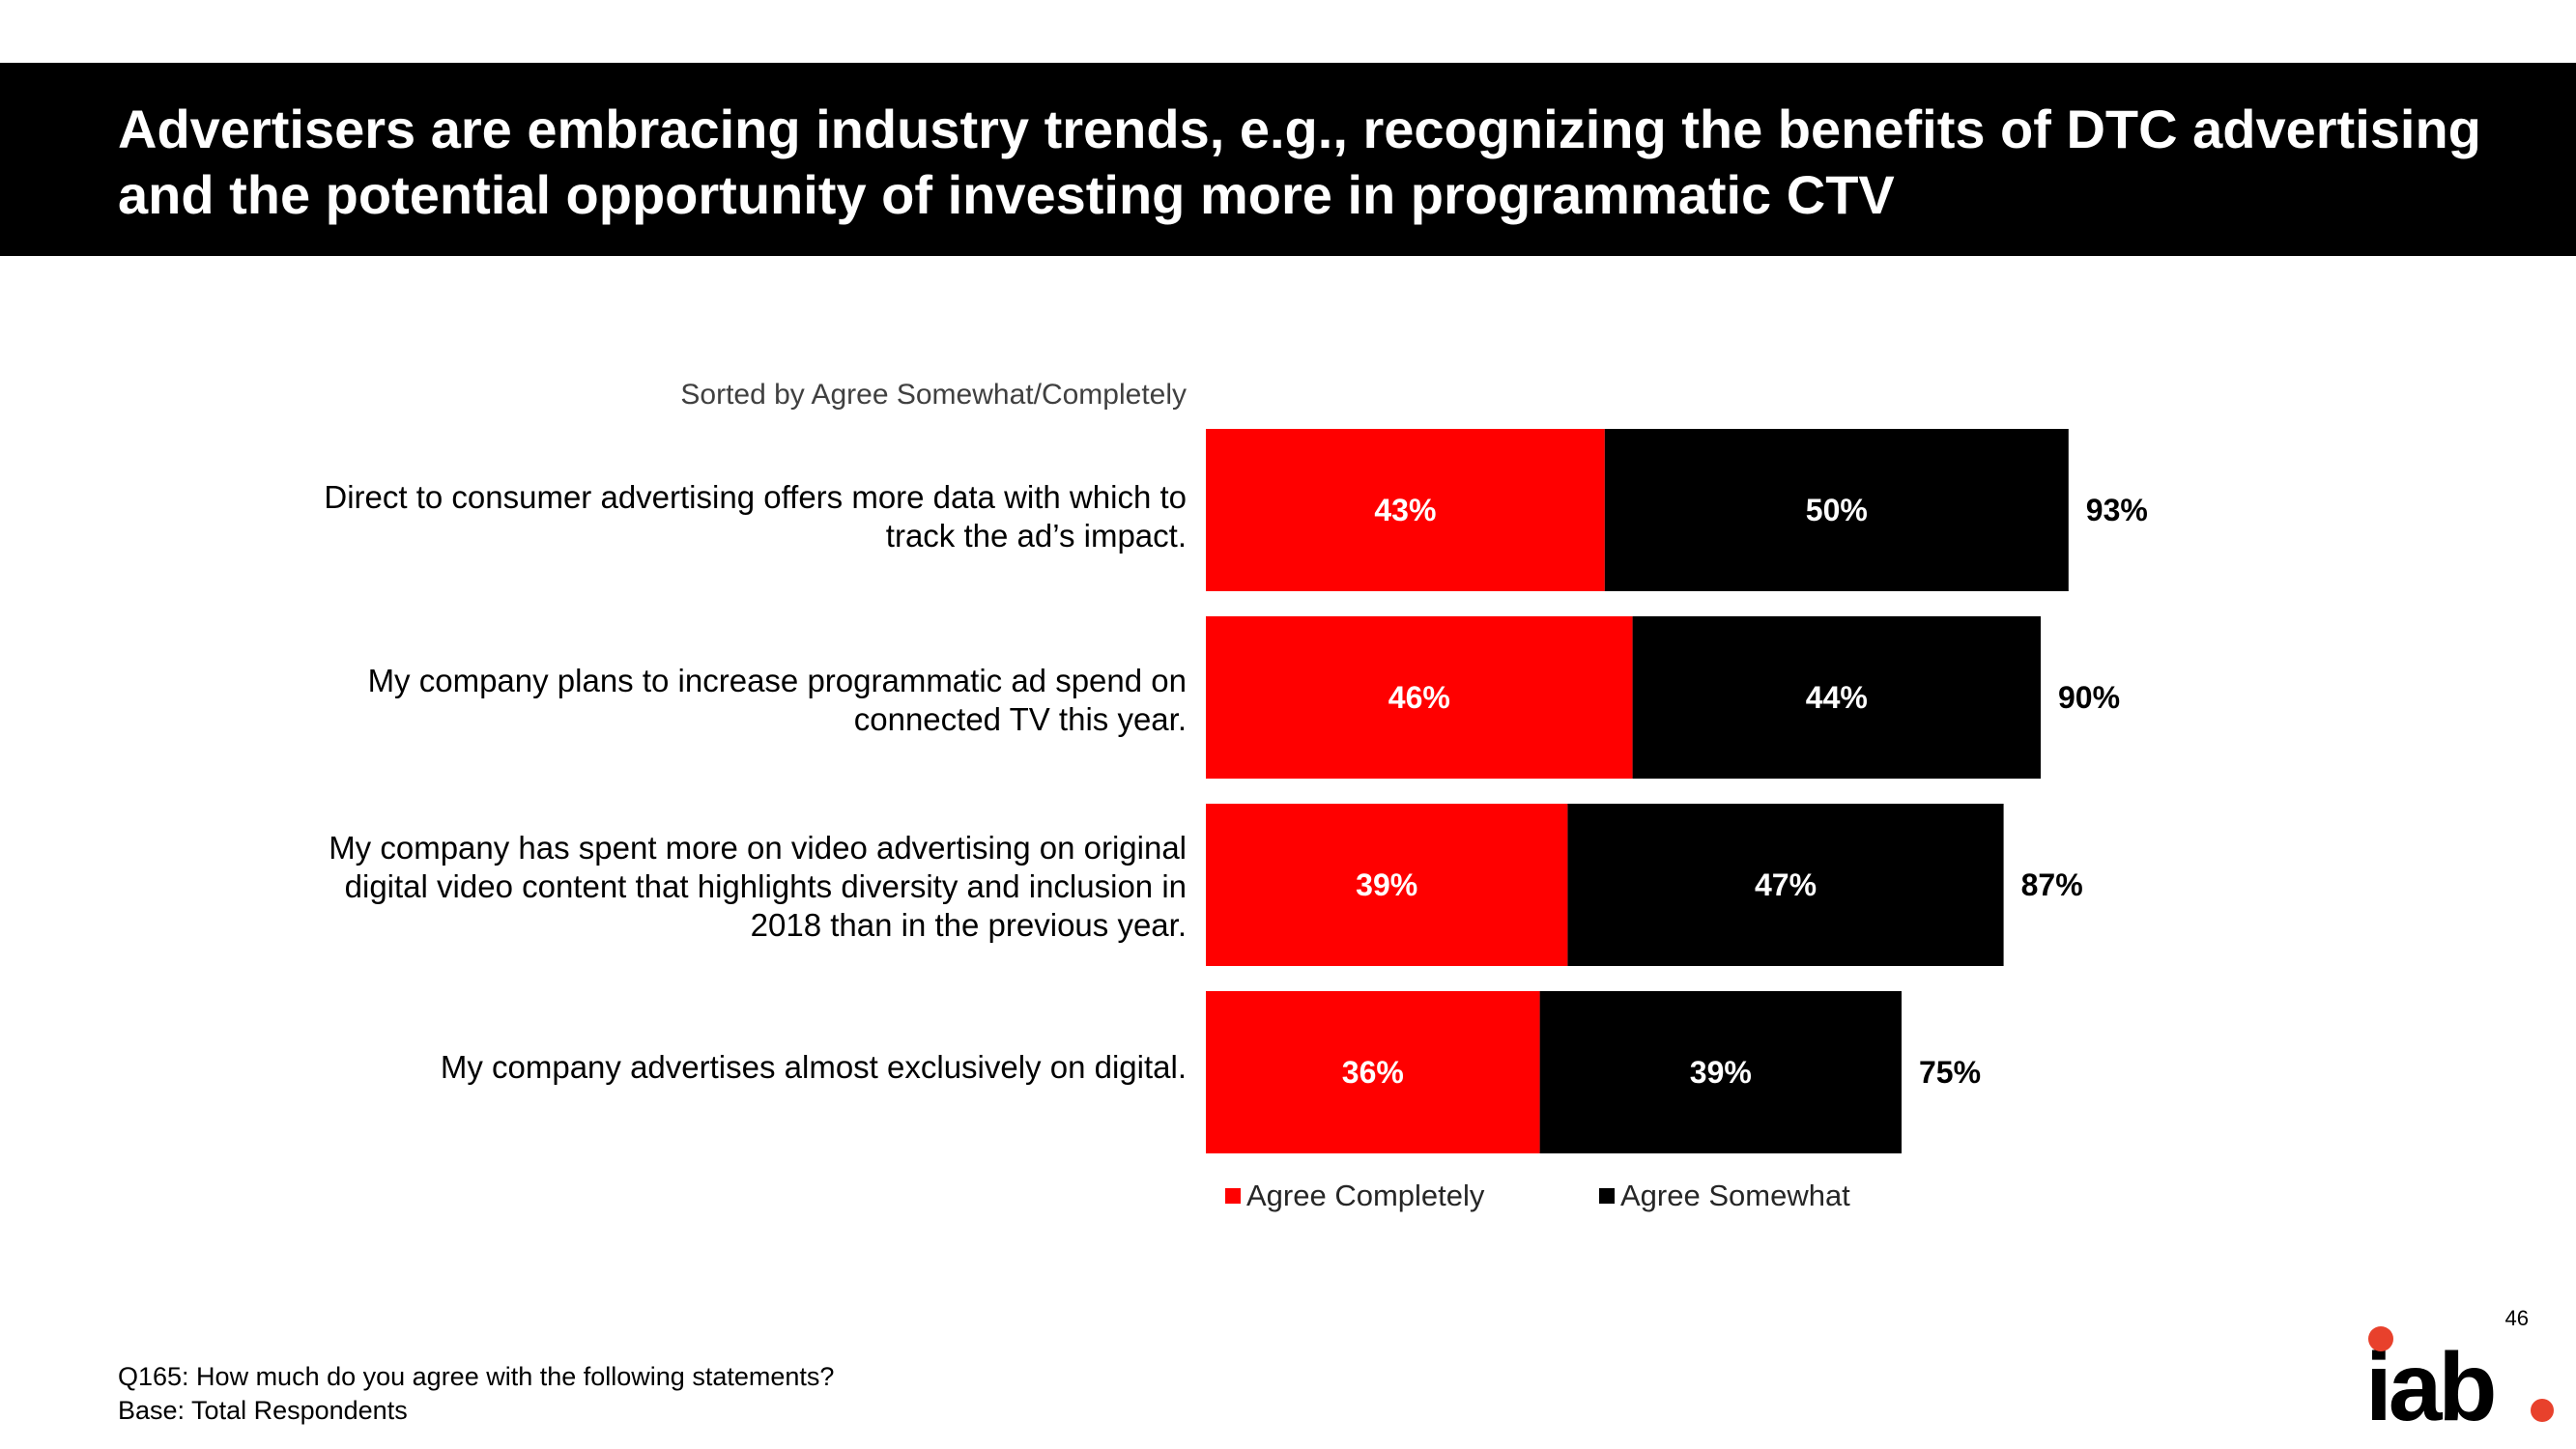 Image resolution: width=2576 pixels, height=1449 pixels. I want to click on bar-value-label: 44%, so click(1837, 697).